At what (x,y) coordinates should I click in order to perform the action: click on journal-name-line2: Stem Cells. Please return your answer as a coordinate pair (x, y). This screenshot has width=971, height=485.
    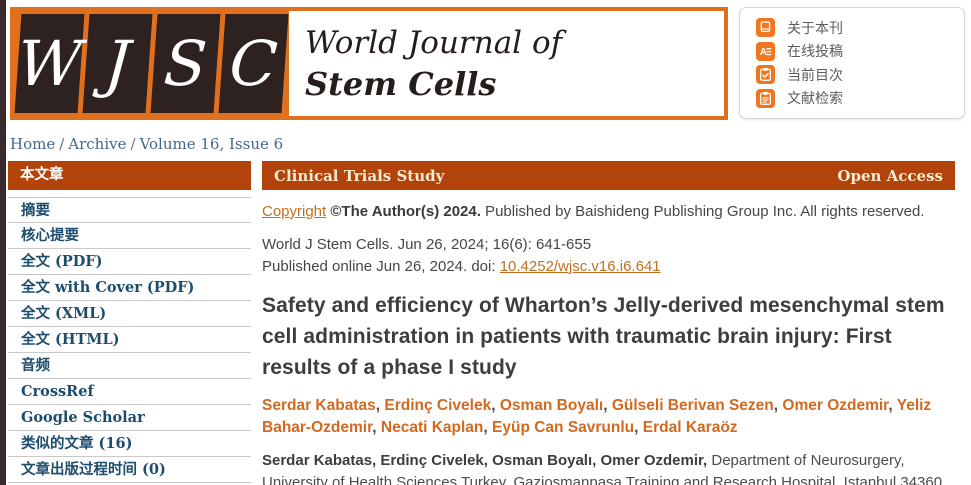
    Looking at the image, I should click on (401, 84).